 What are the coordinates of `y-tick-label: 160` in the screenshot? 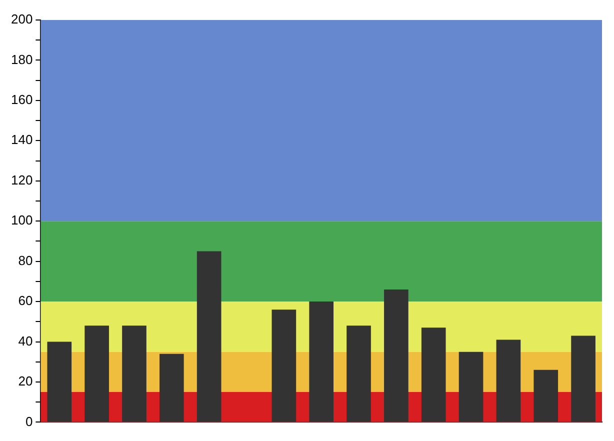 It's located at (21, 100).